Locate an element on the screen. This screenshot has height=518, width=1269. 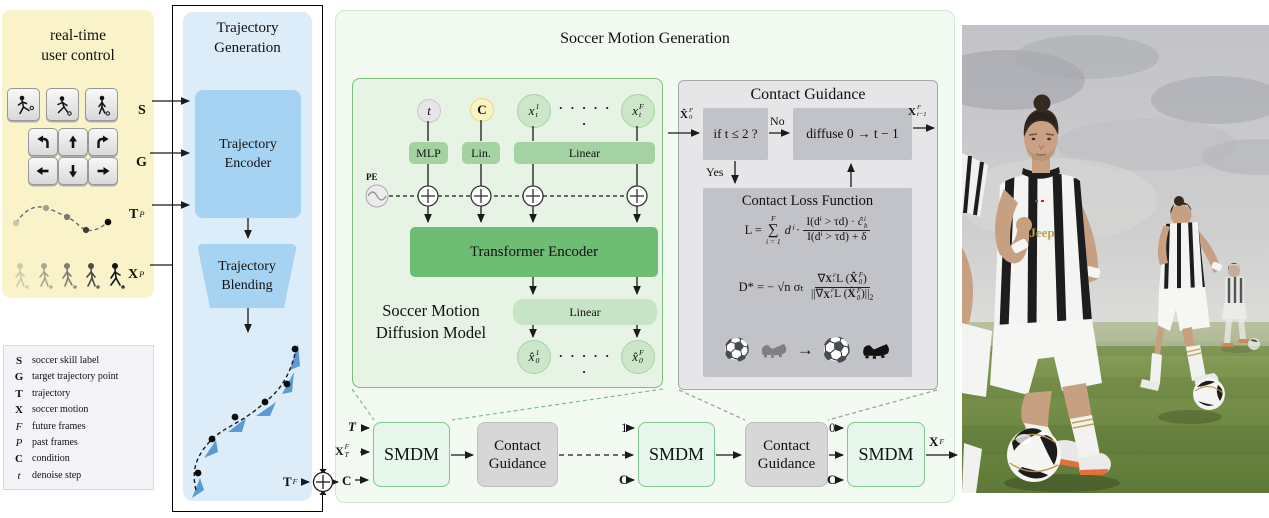
right-arrow-icon is located at coordinates (103, 171).